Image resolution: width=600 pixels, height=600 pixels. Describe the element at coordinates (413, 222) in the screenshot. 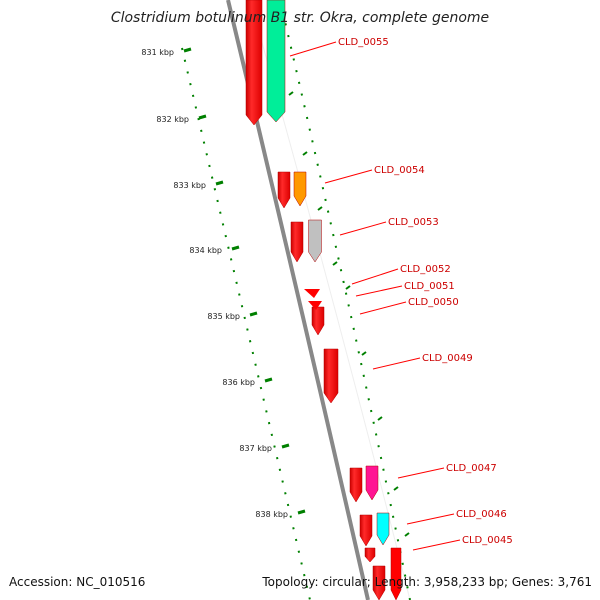

I see `gene-label-cld_0053: CLD_0053` at that location.